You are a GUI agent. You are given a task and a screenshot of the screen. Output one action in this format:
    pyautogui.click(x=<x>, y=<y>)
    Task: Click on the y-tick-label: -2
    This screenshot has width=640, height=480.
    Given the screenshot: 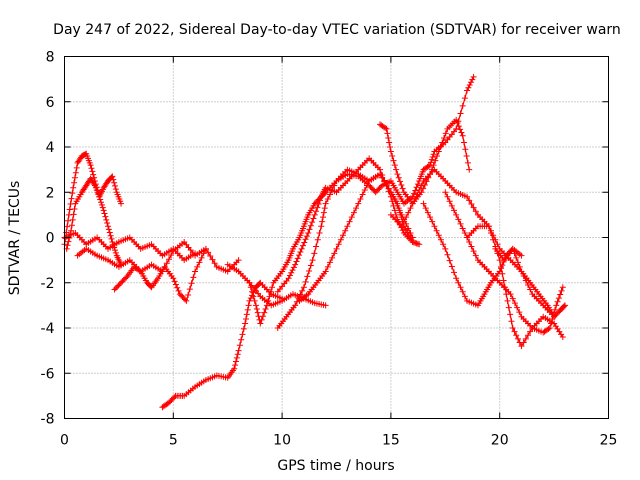 What is the action you would take?
    pyautogui.click(x=48, y=284)
    